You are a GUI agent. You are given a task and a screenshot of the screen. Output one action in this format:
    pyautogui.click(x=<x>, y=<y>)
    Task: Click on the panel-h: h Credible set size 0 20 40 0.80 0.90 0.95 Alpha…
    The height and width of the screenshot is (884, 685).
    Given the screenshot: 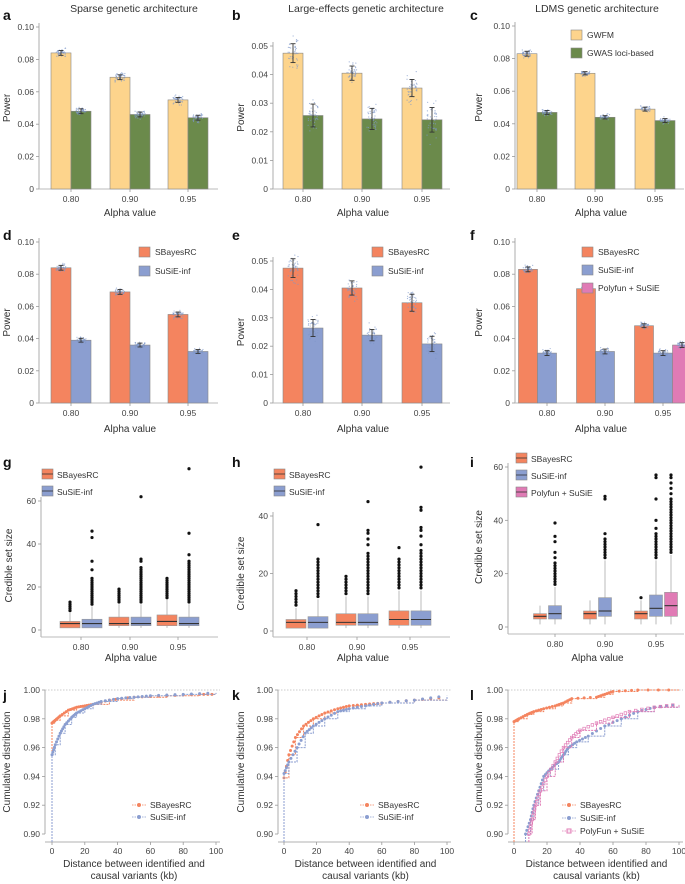 What is the action you would take?
    pyautogui.click(x=341, y=559)
    